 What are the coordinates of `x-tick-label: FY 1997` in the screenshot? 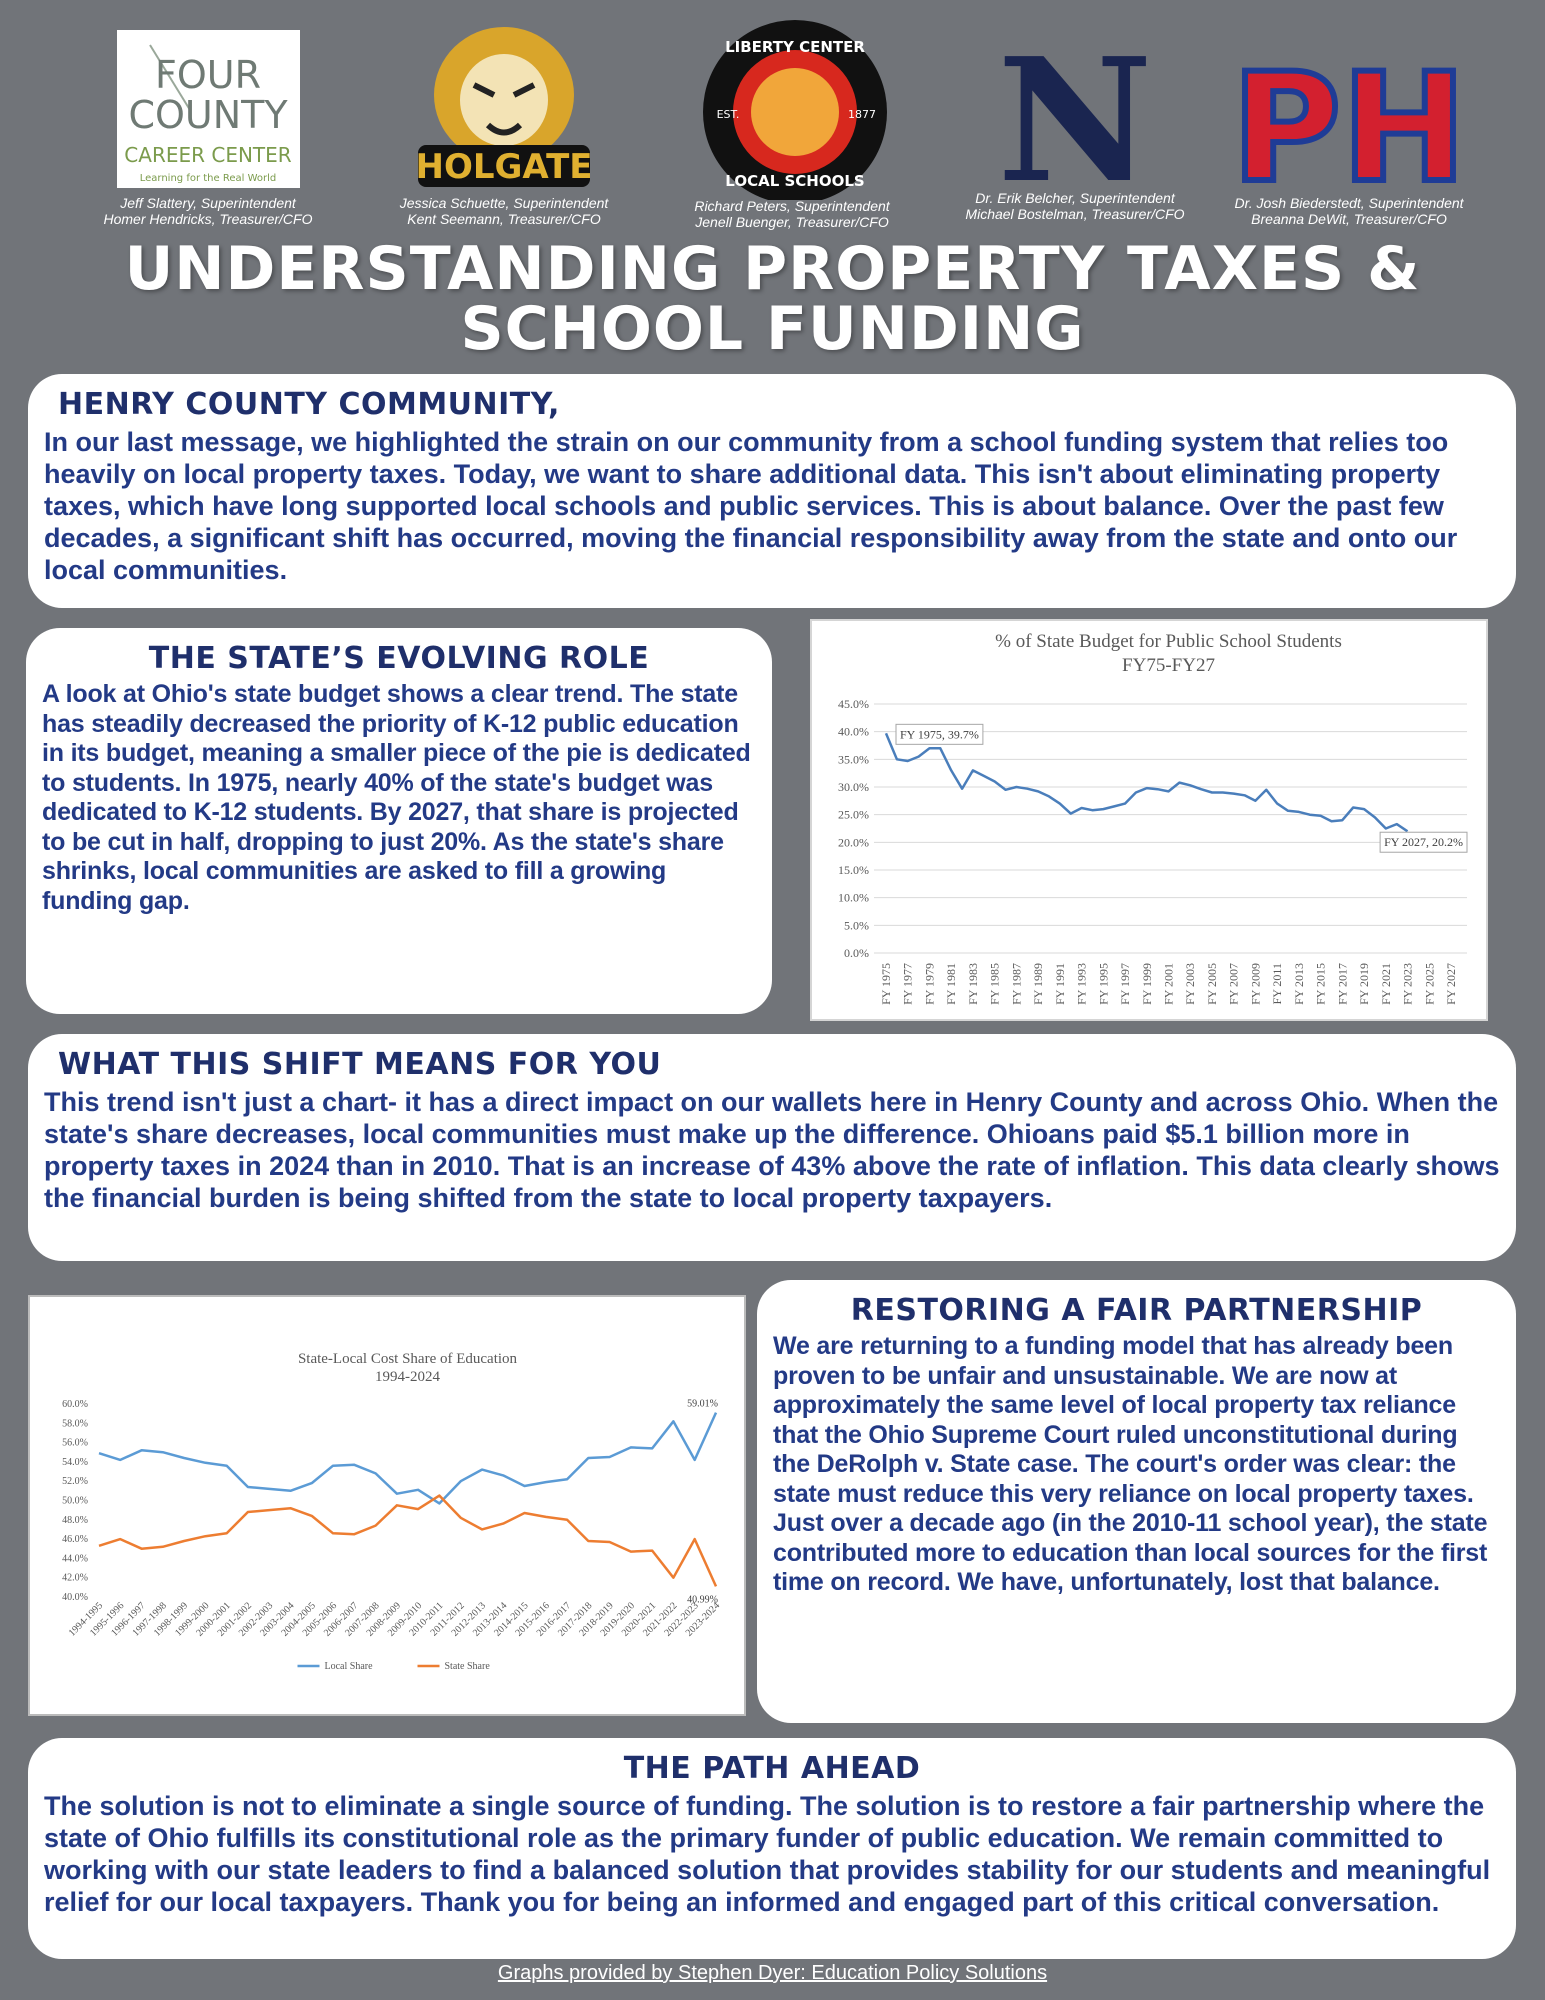 It's located at (1125, 984).